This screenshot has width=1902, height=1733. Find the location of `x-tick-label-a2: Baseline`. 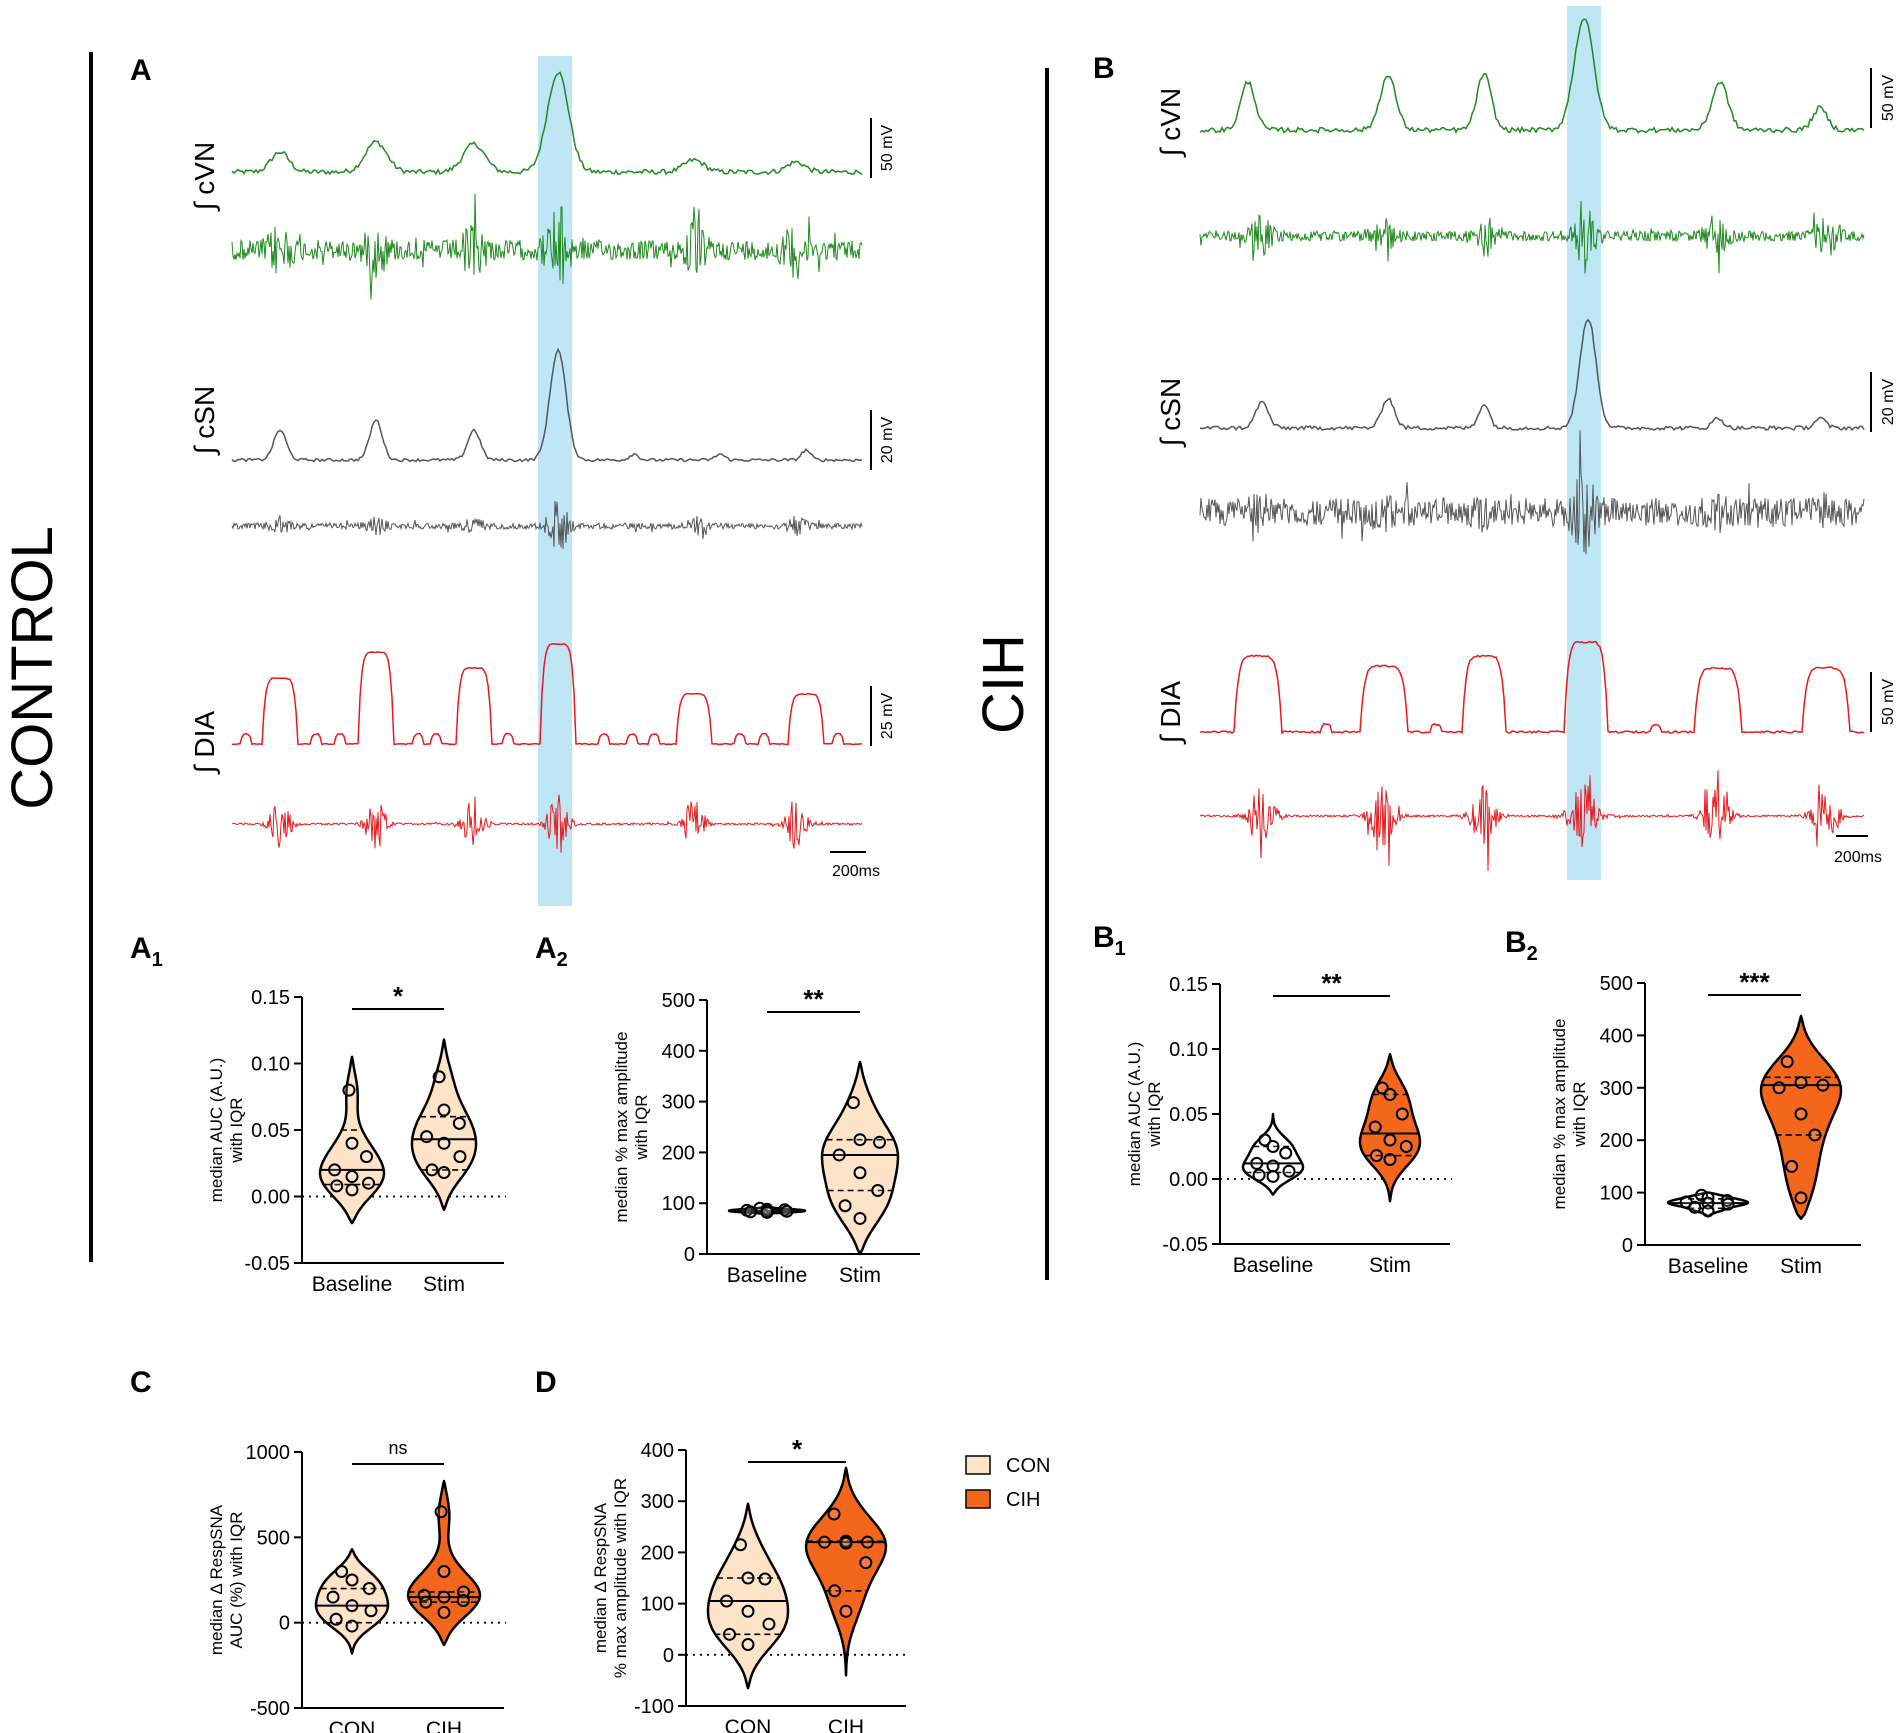

x-tick-label-a2: Baseline is located at coordinates (767, 1275).